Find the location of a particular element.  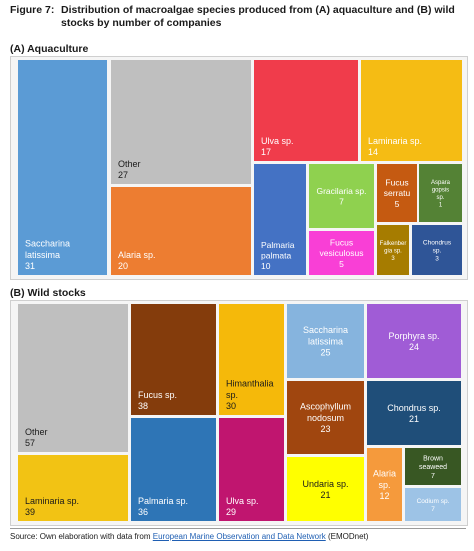

wild-stocks-tile-label: Saccharina is located at coordinates (325, 330).